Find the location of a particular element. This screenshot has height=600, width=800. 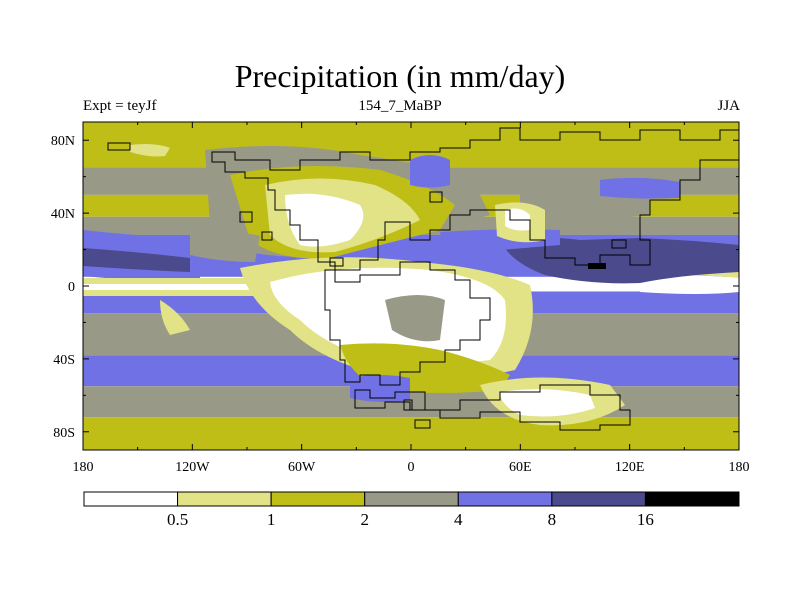

colorbar-label: 16 is located at coordinates (645, 519).